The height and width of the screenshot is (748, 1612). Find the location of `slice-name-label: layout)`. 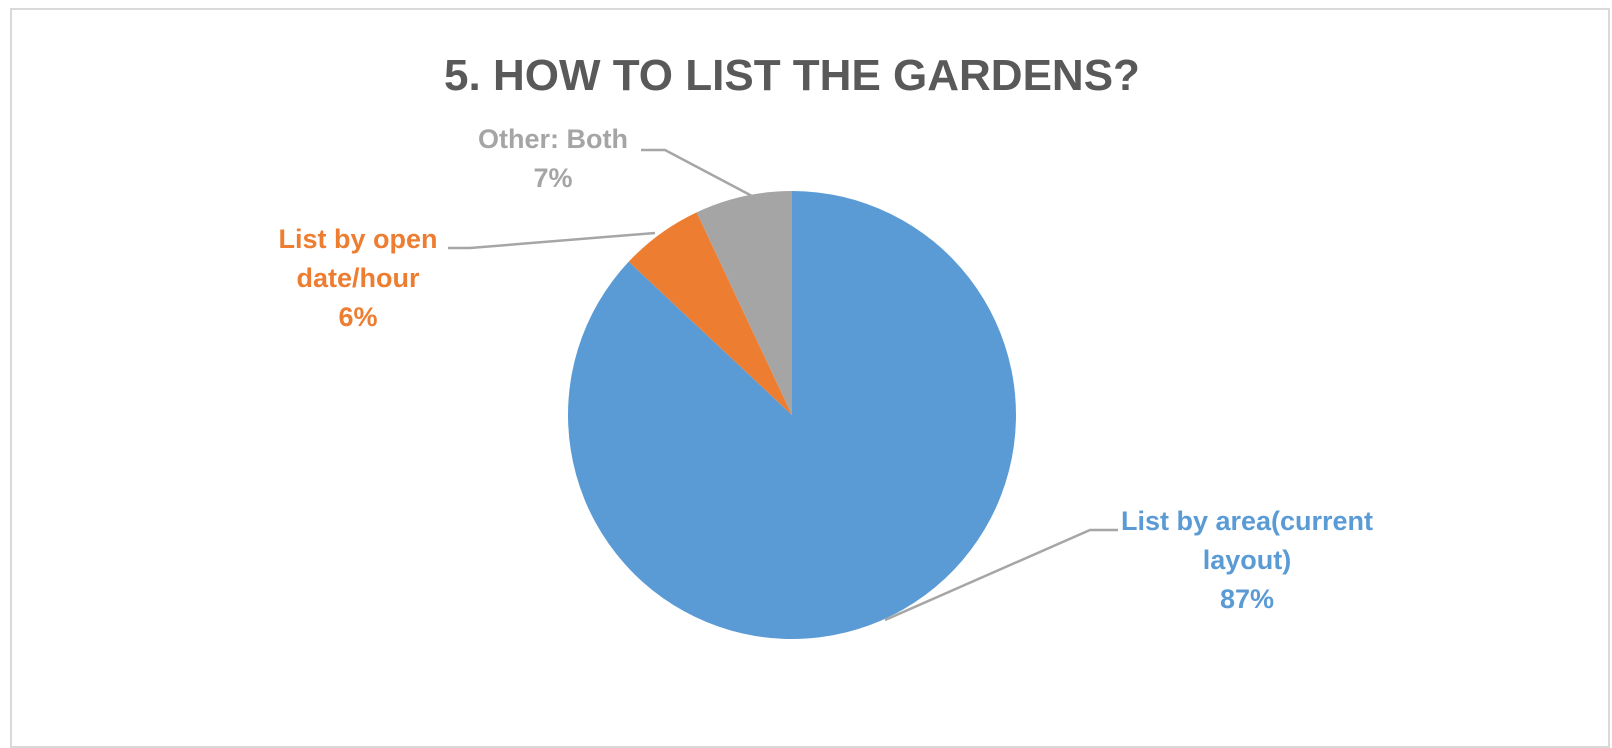

slice-name-label: layout) is located at coordinates (1247, 560).